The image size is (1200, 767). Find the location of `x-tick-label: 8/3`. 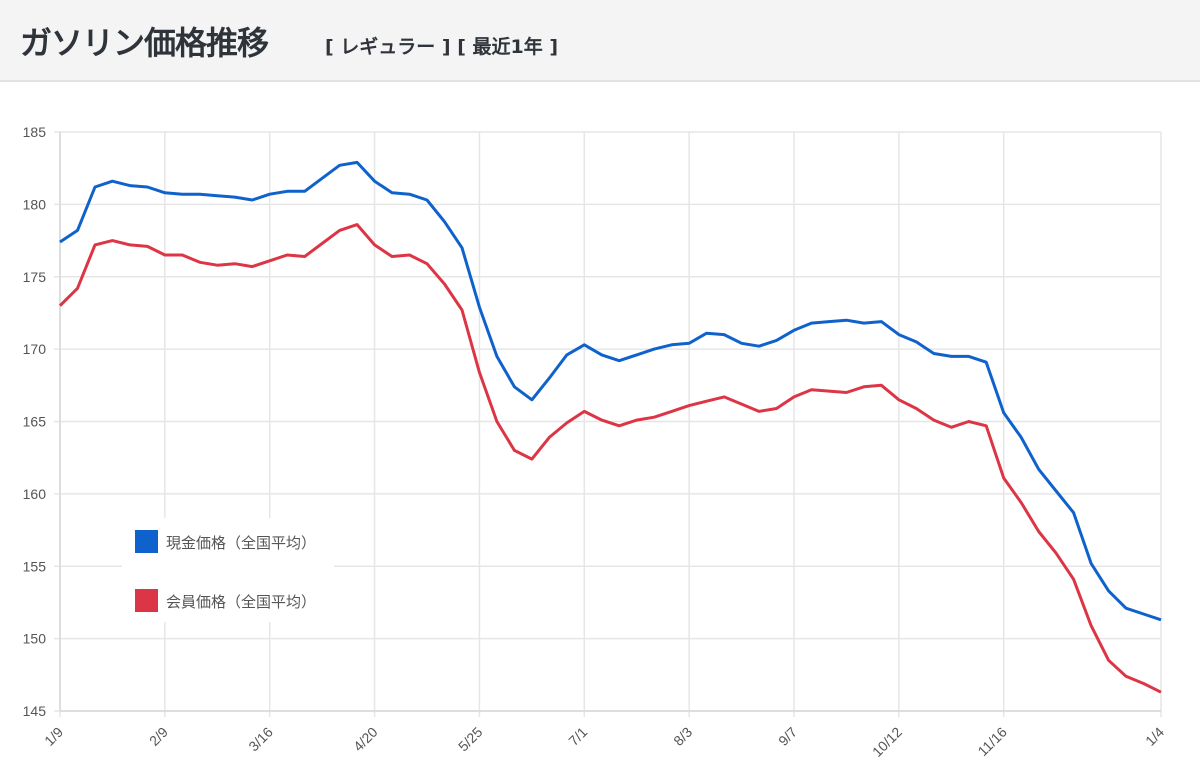

x-tick-label: 8/3 is located at coordinates (682, 736).